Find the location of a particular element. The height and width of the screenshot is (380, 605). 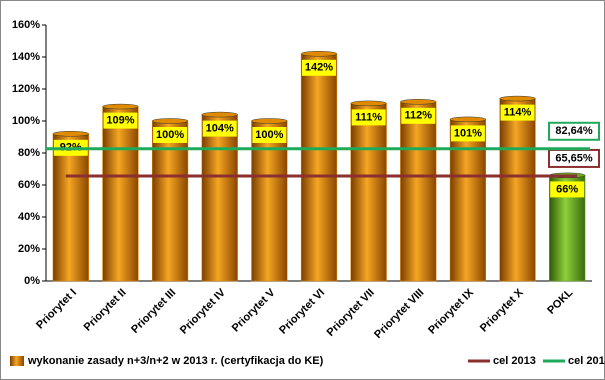

y-tick-label: 20% is located at coordinates (29, 249).